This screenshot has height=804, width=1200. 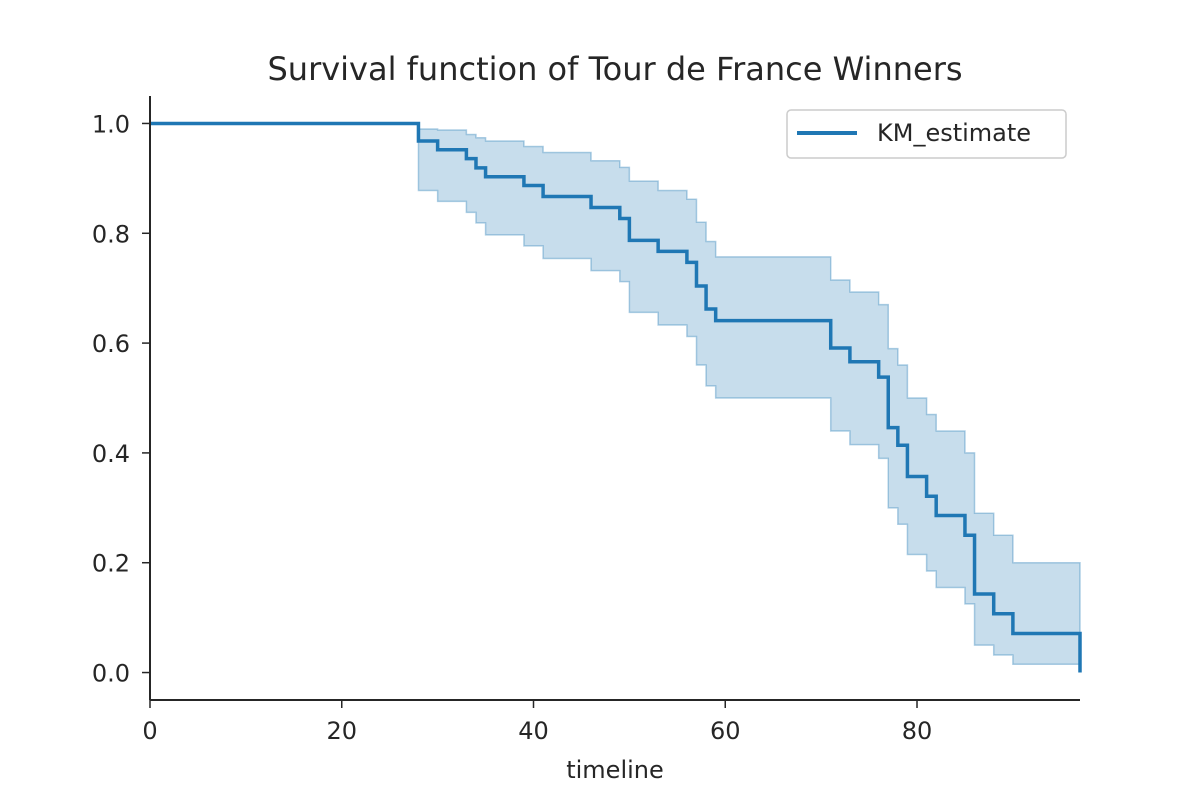 I want to click on y-tick-label: 1.0, so click(x=111, y=124).